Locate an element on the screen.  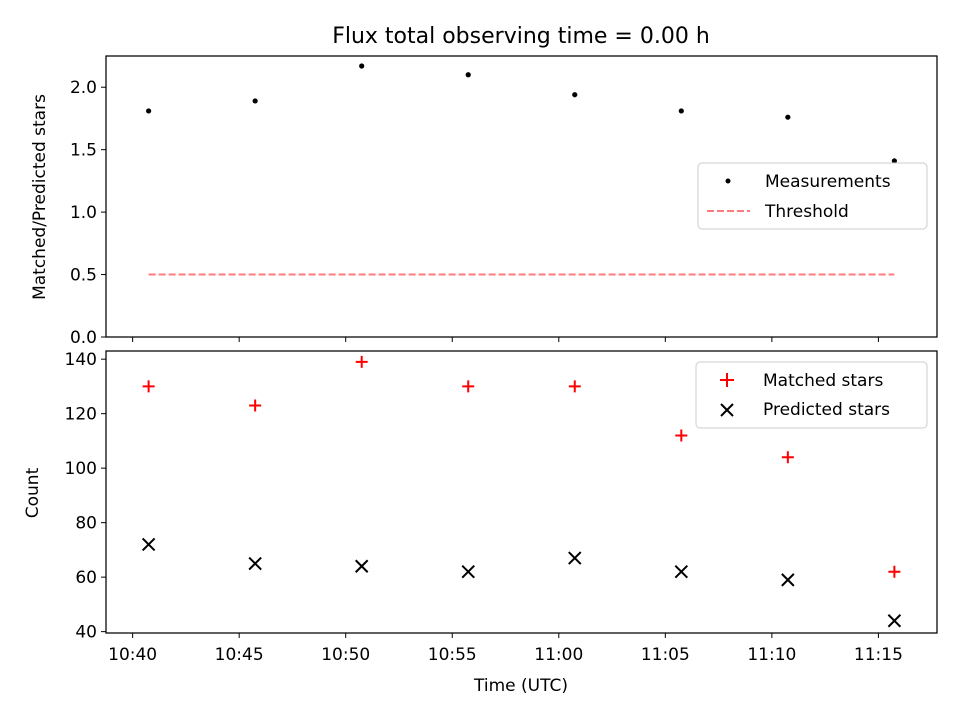
legend-marker-measurements is located at coordinates (728, 181).